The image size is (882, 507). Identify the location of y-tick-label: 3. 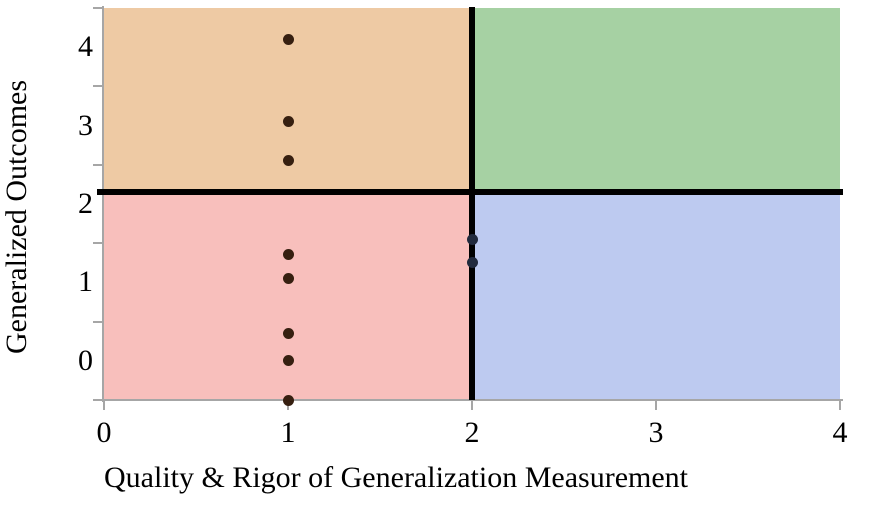
(85, 125).